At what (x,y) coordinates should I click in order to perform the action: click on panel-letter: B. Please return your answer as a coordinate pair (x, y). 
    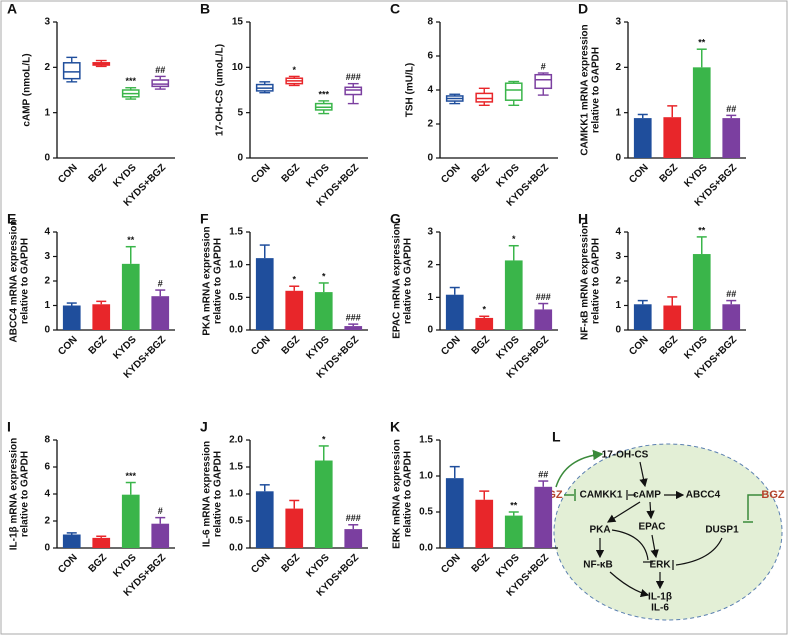
    Looking at the image, I should click on (205, 9).